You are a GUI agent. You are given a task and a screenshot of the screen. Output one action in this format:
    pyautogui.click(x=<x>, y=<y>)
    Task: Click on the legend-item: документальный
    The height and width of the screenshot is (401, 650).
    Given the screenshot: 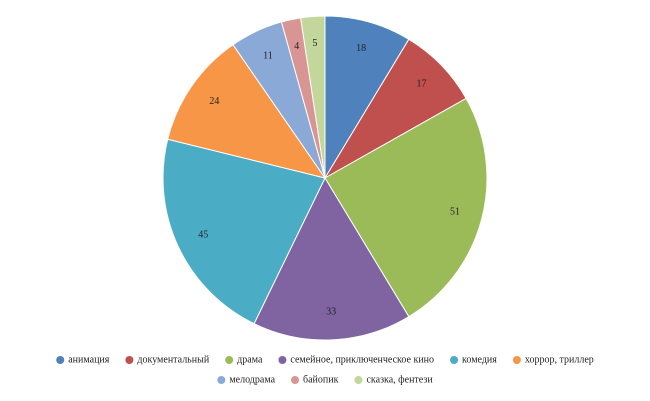 What is the action you would take?
    pyautogui.click(x=167, y=359)
    